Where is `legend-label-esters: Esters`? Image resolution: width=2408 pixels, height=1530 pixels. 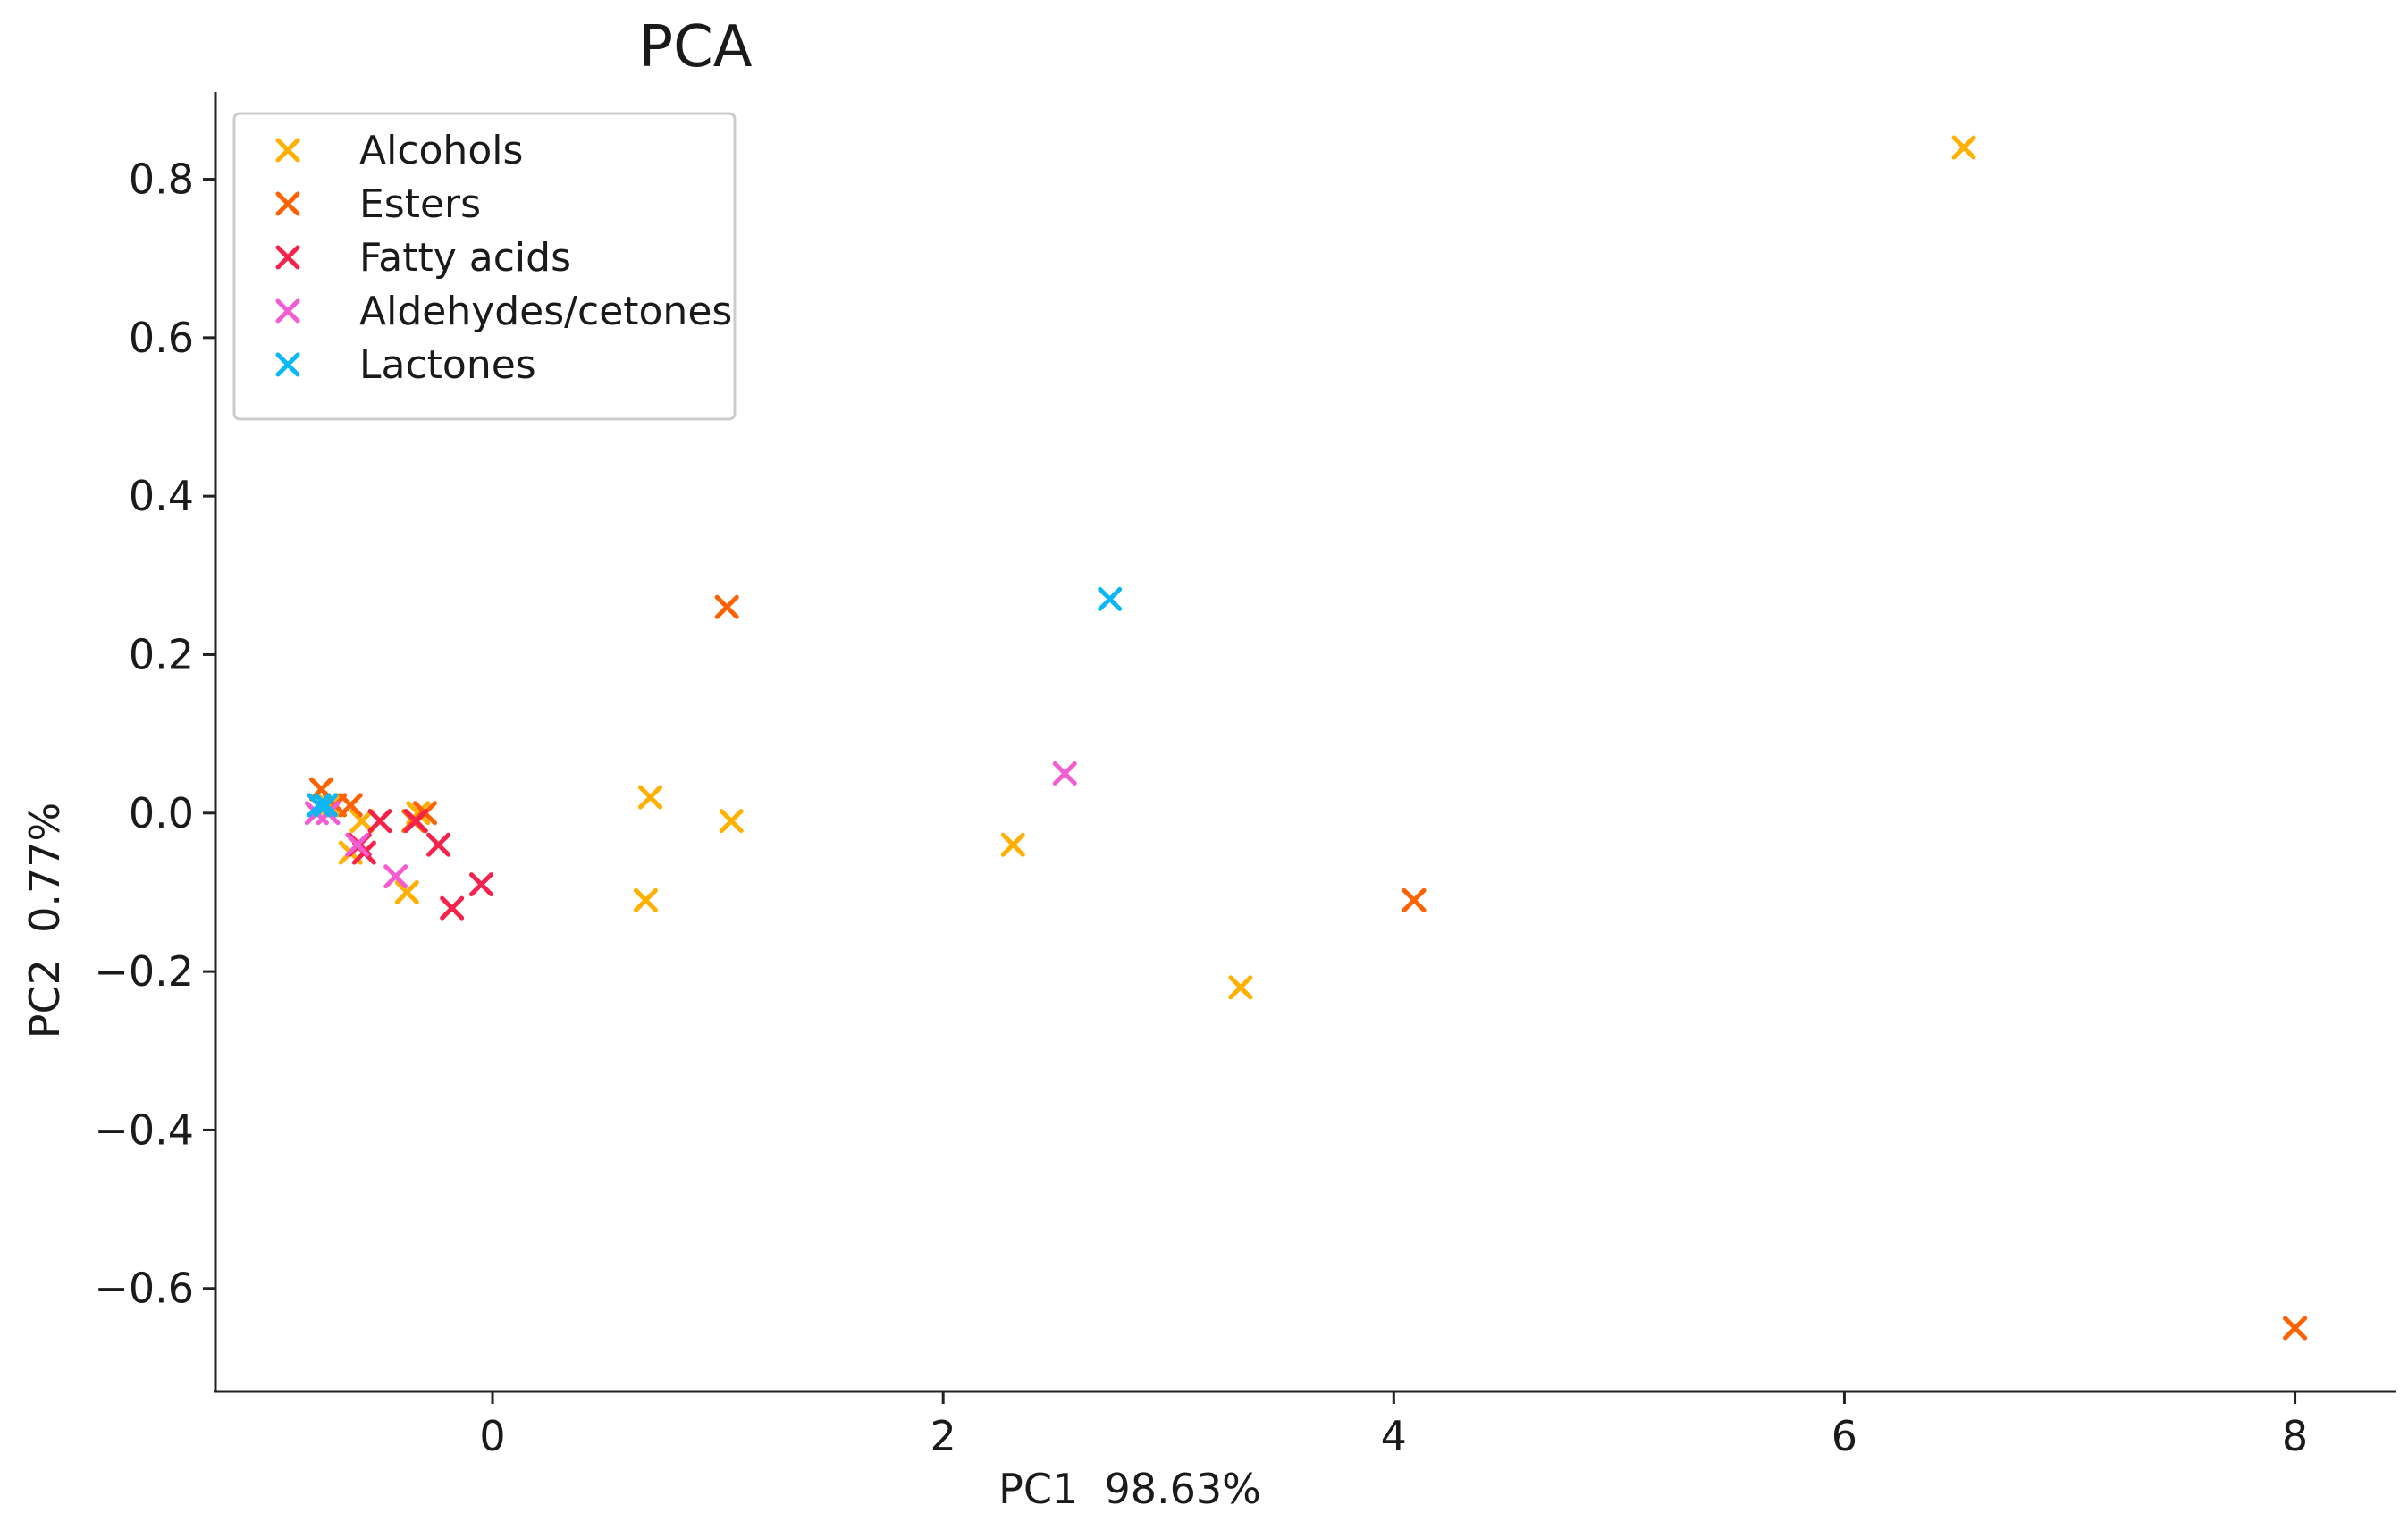 legend-label-esters: Esters is located at coordinates (420, 204).